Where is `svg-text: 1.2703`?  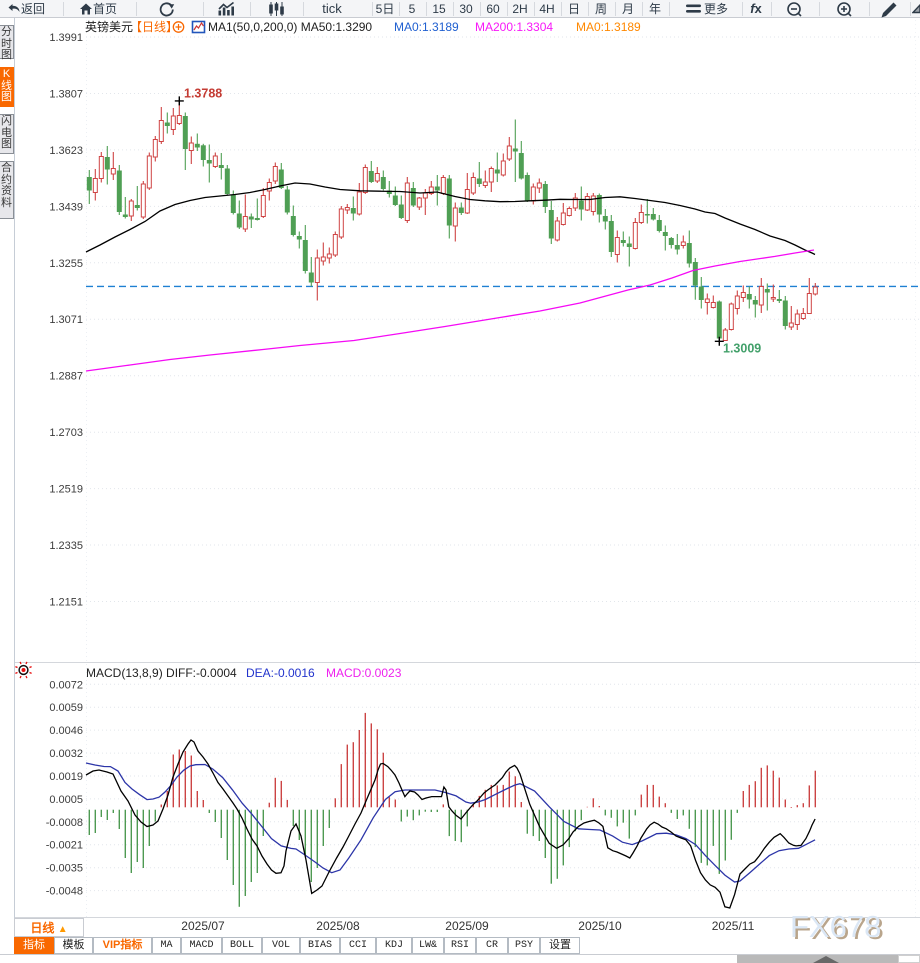
svg-text: 1.2703 is located at coordinates (66, 433).